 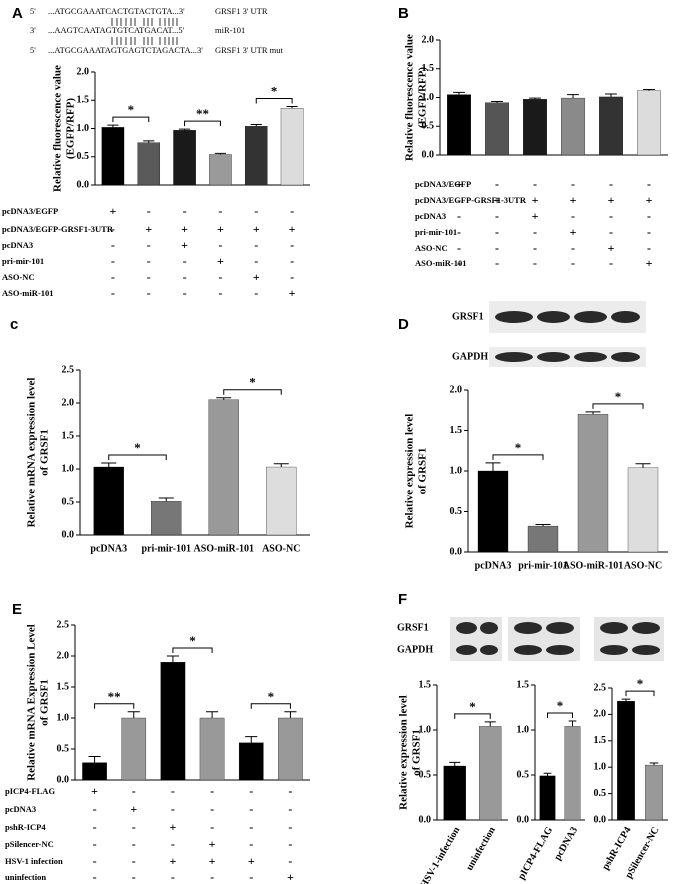 What do you see at coordinates (440, 263) in the screenshot?
I see `condition-label: ASO-miR-101` at bounding box center [440, 263].